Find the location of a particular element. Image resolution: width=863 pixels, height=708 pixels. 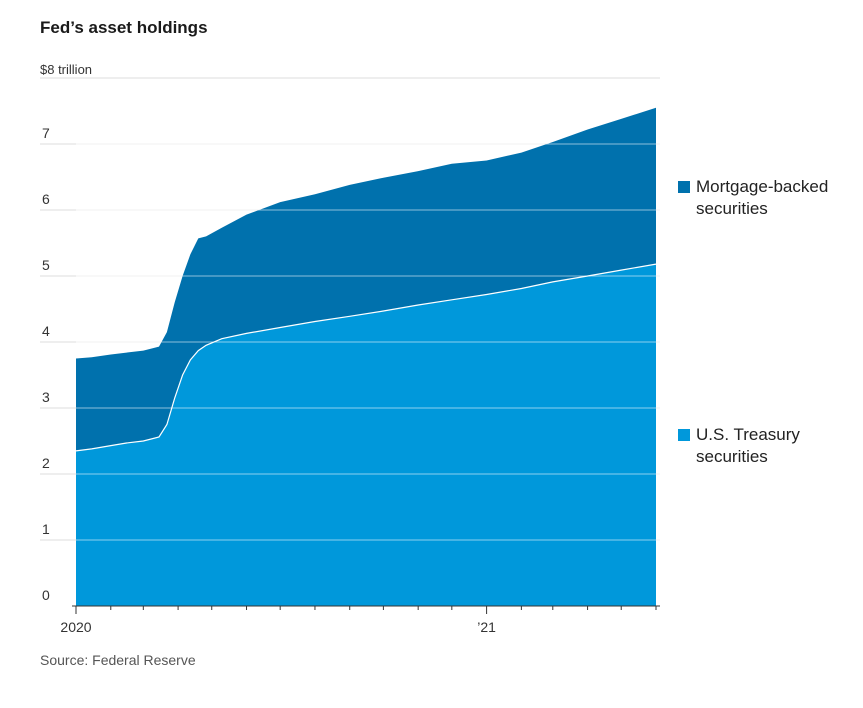

legend-label-treasury: U.S. Treasury securities is located at coordinates (748, 445).